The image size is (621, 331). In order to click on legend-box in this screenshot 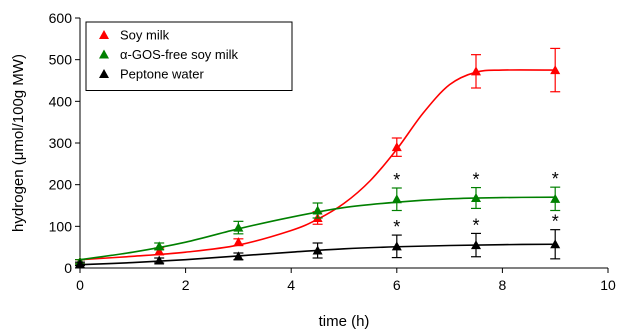, I will do `click(189, 56)`.